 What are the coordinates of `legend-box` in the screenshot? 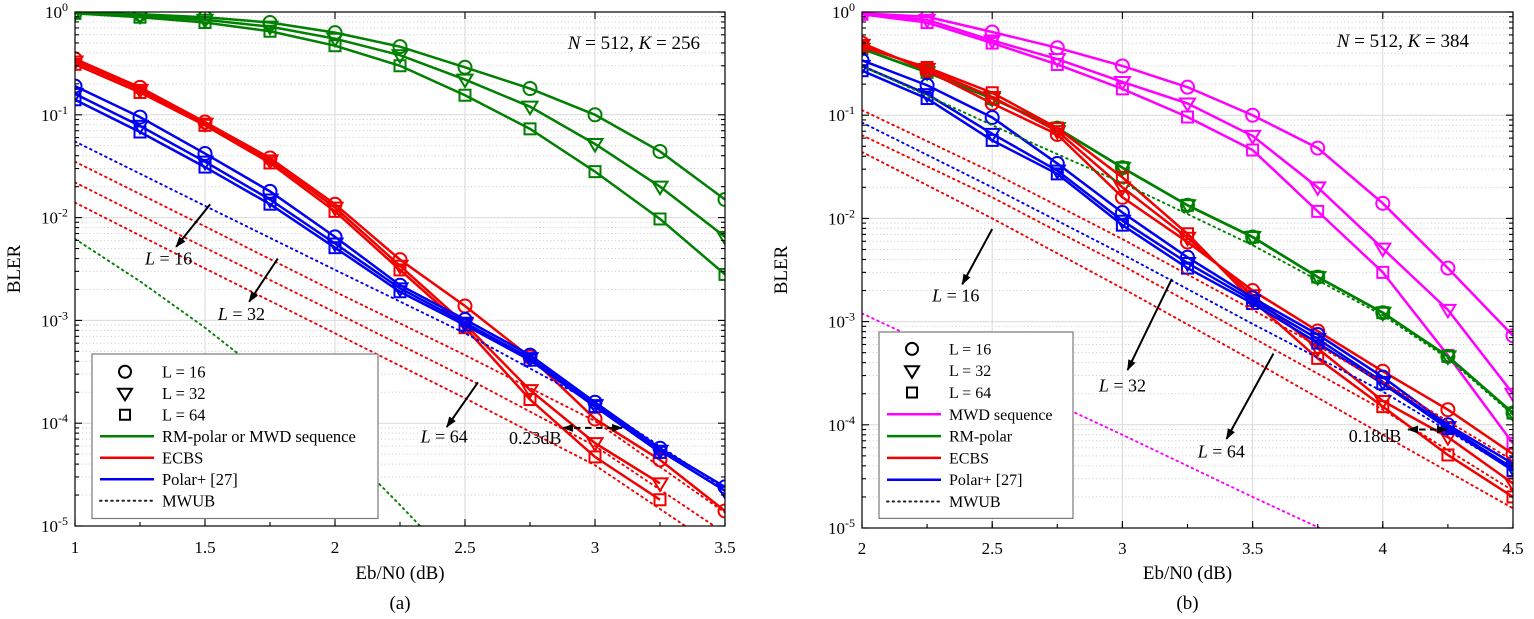 It's located at (235, 436).